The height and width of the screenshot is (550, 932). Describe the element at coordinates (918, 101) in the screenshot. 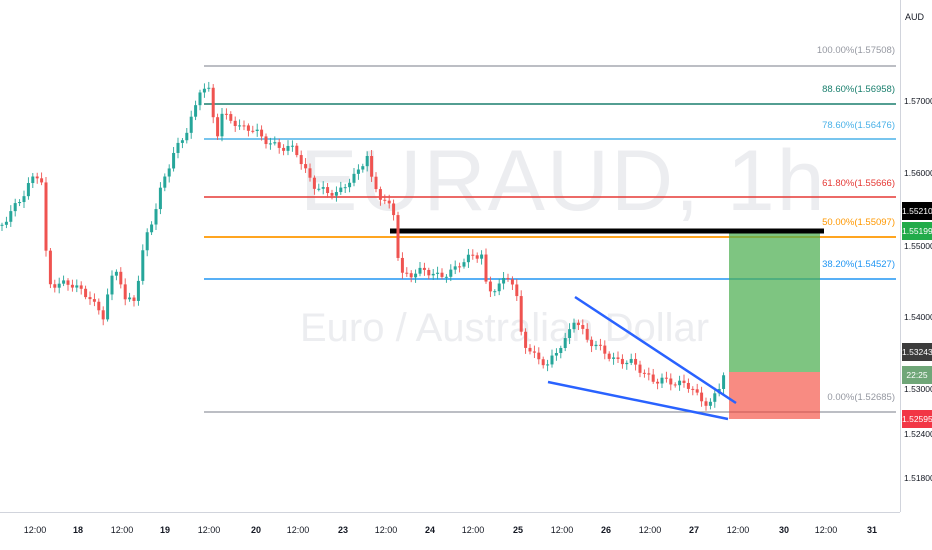

I see `price-tick: 1.57000` at that location.